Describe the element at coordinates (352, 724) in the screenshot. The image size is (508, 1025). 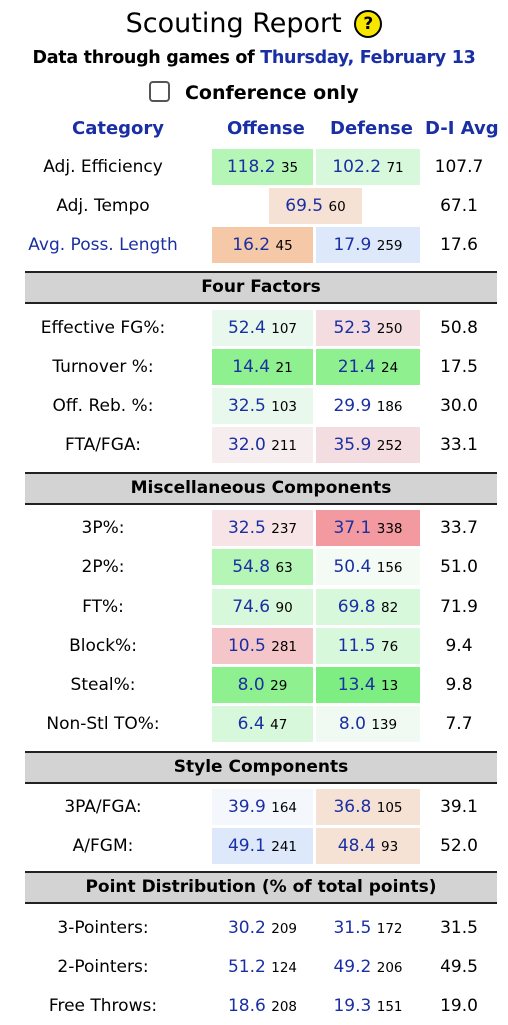
I see `defense-value: 8.0` at that location.